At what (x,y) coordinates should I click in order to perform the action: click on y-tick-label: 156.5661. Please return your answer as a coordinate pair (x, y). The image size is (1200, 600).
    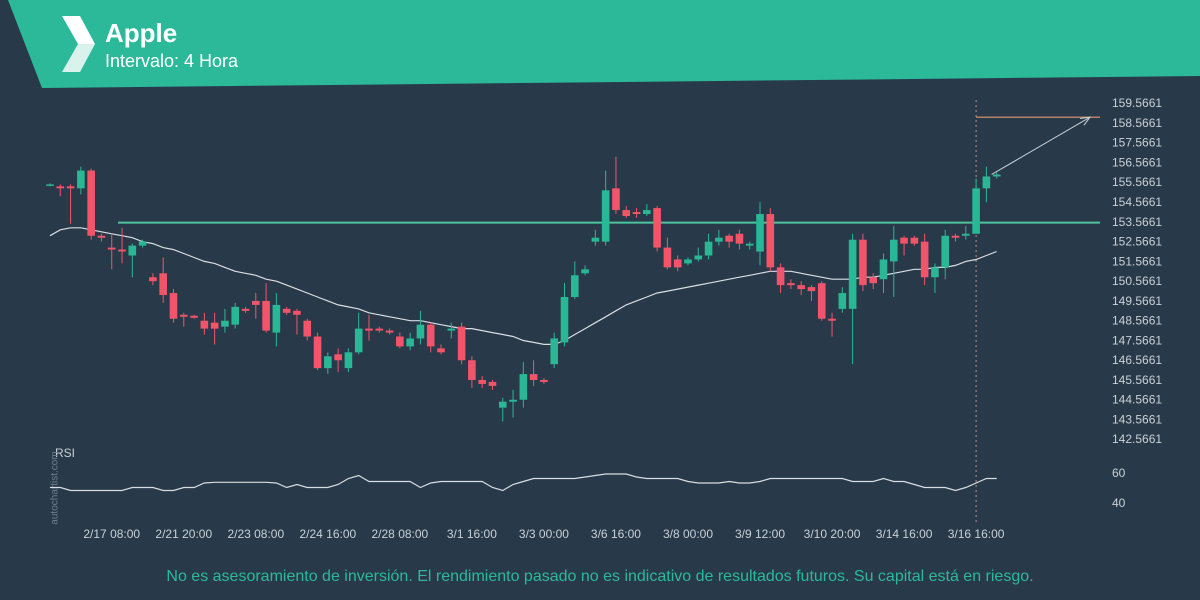
    Looking at the image, I should click on (1137, 162).